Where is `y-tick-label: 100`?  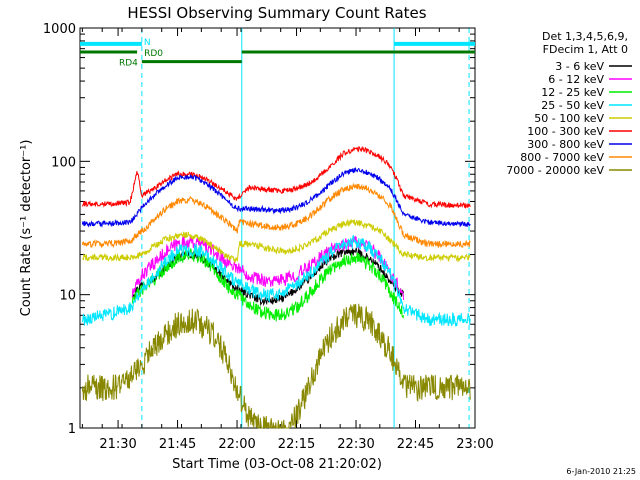 y-tick-label: 100 is located at coordinates (63, 162).